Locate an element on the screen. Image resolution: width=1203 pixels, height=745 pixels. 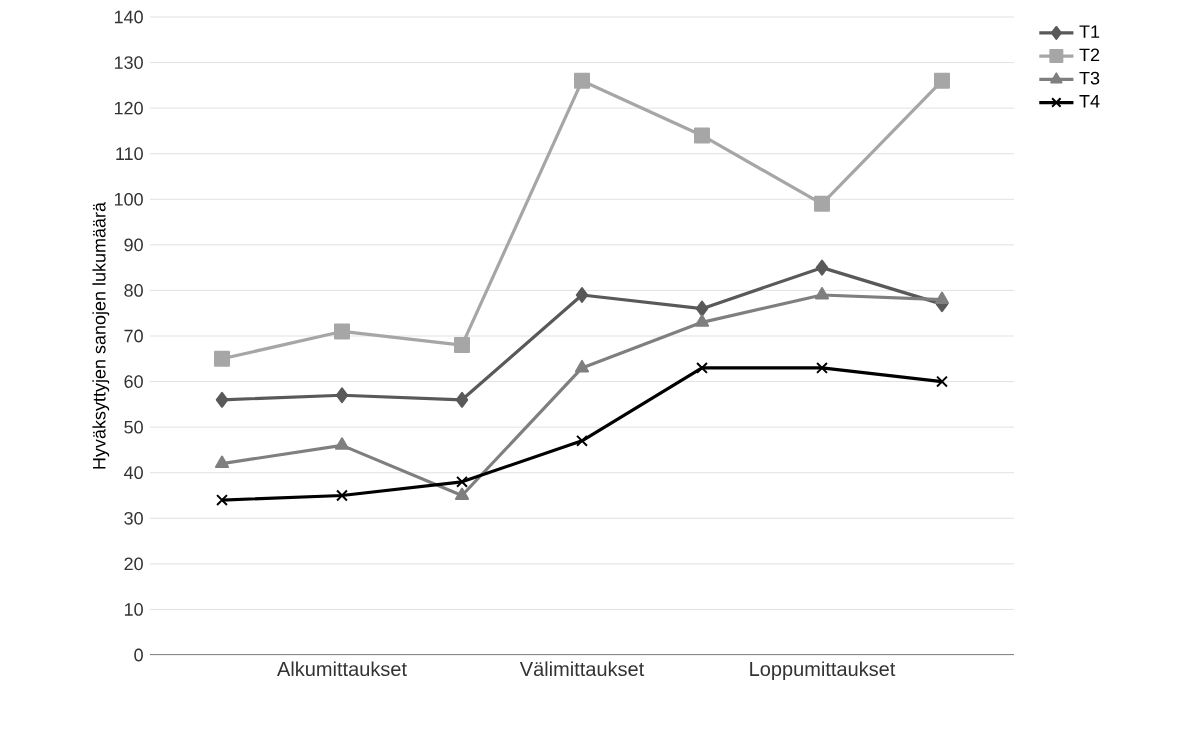
y-tick-label: 50 is located at coordinates (133, 427).